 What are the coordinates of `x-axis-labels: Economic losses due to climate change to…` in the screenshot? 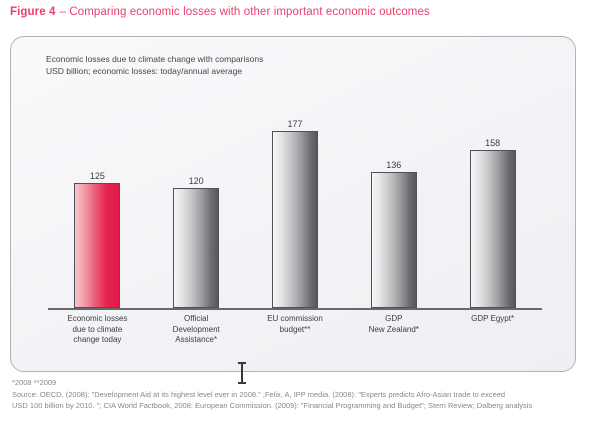 It's located at (295, 330).